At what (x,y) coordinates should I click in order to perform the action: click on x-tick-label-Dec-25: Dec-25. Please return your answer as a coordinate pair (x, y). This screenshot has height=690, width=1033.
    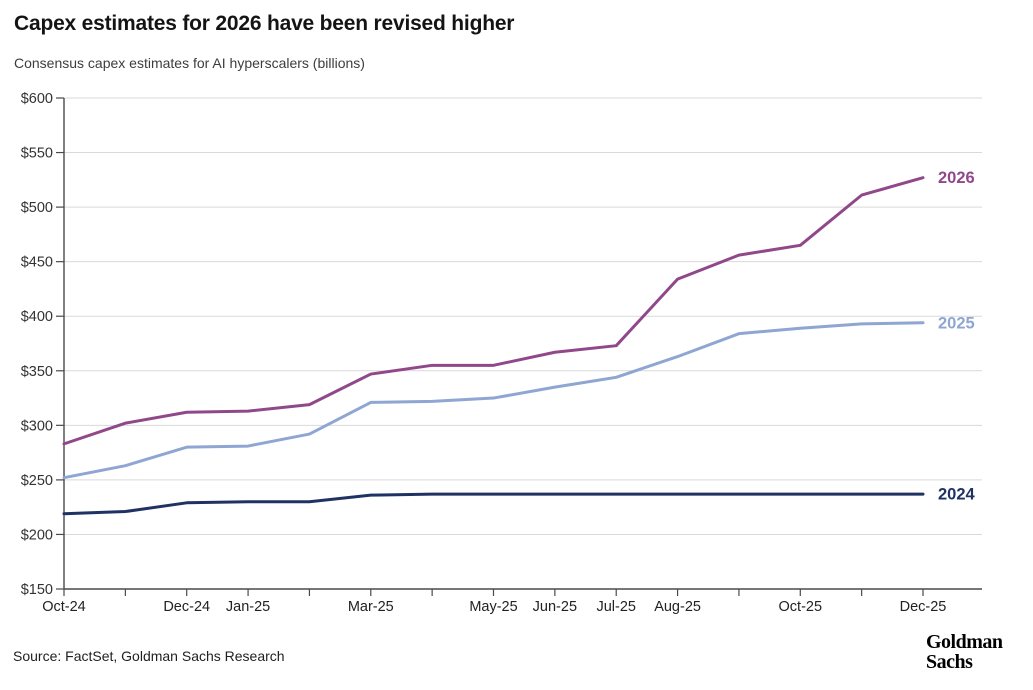
    Looking at the image, I should click on (923, 607).